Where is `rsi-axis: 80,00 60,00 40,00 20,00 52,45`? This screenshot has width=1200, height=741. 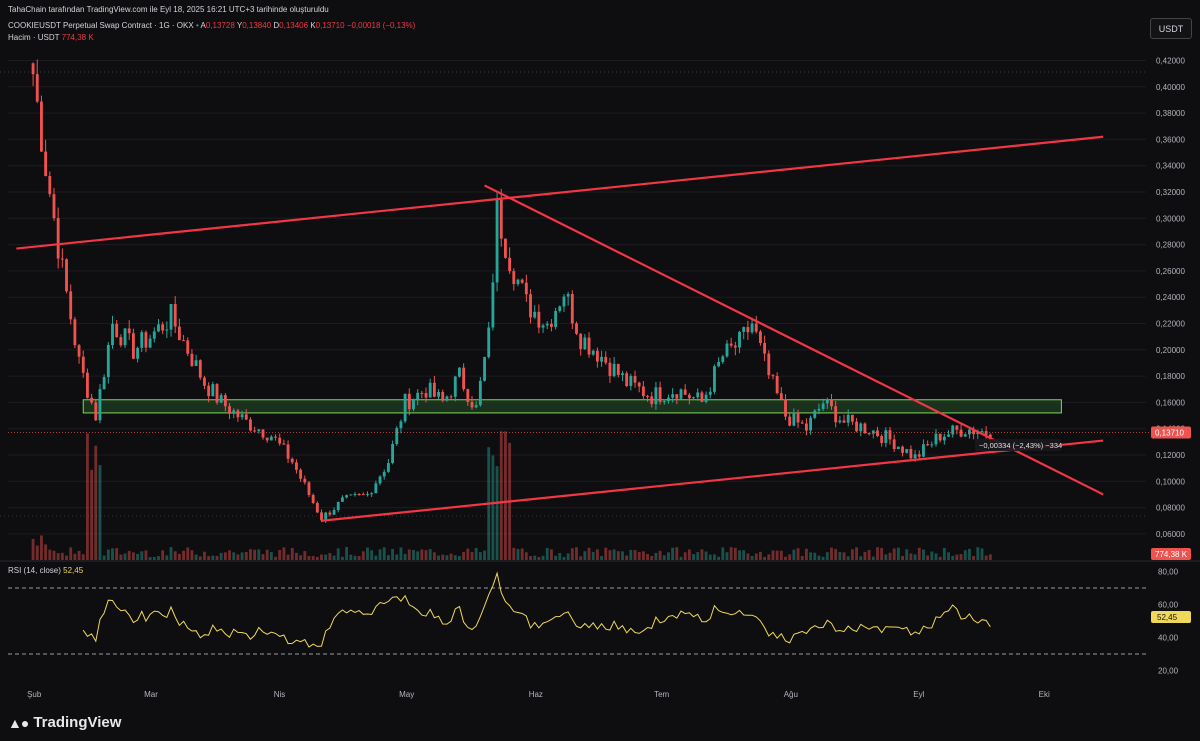 rsi-axis: 80,00 60,00 40,00 20,00 52,45 is located at coordinates (1171, 622).